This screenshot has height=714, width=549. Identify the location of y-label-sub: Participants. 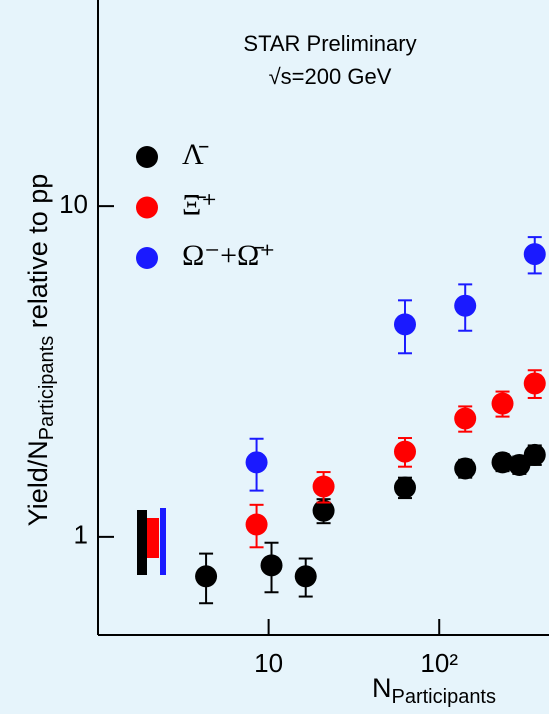
(47, 388).